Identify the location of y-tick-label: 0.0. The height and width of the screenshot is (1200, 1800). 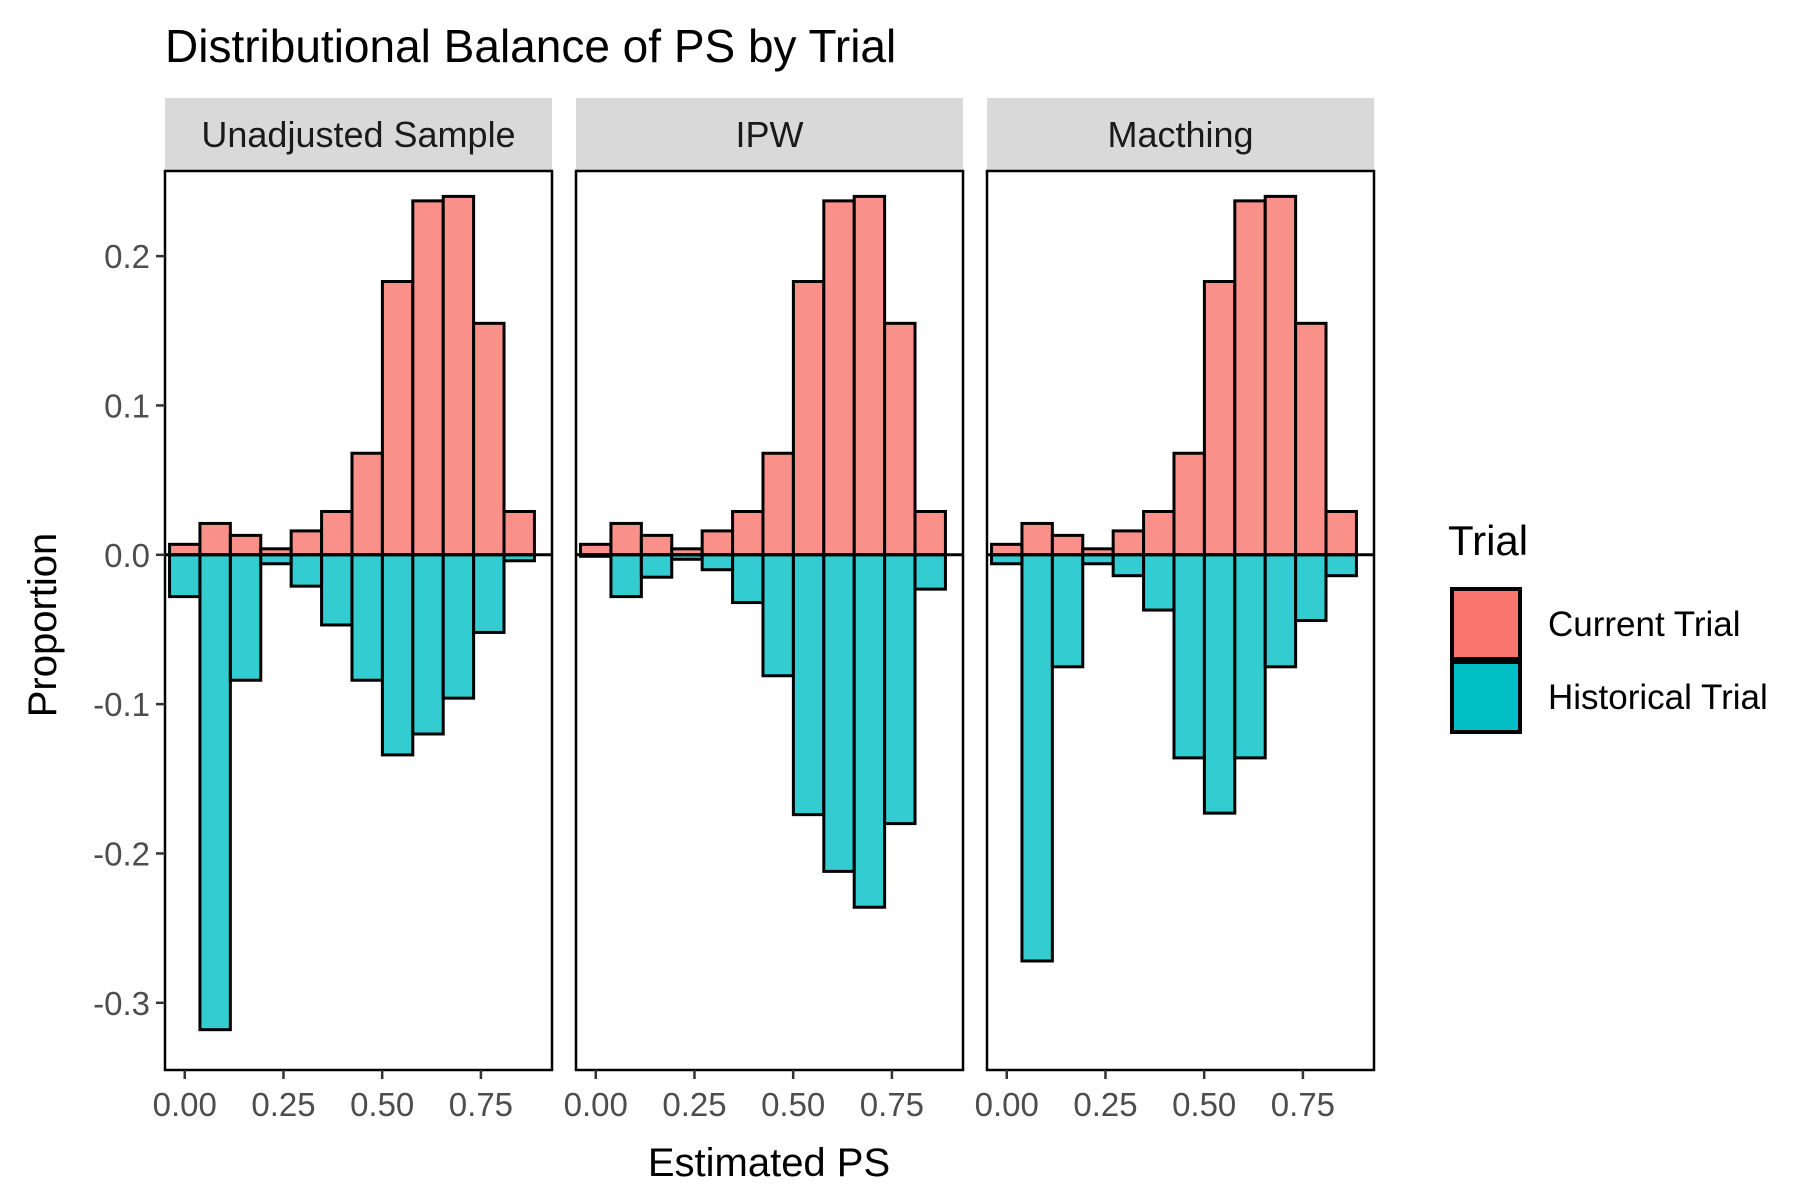
(127, 555).